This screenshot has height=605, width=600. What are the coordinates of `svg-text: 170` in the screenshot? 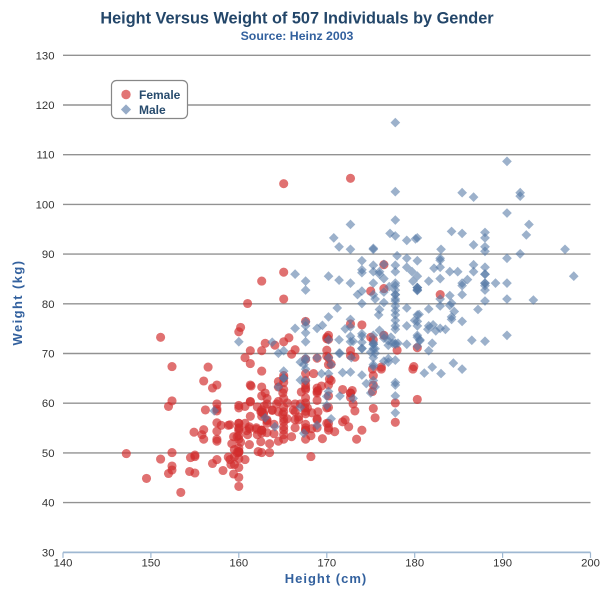 It's located at (326, 563).